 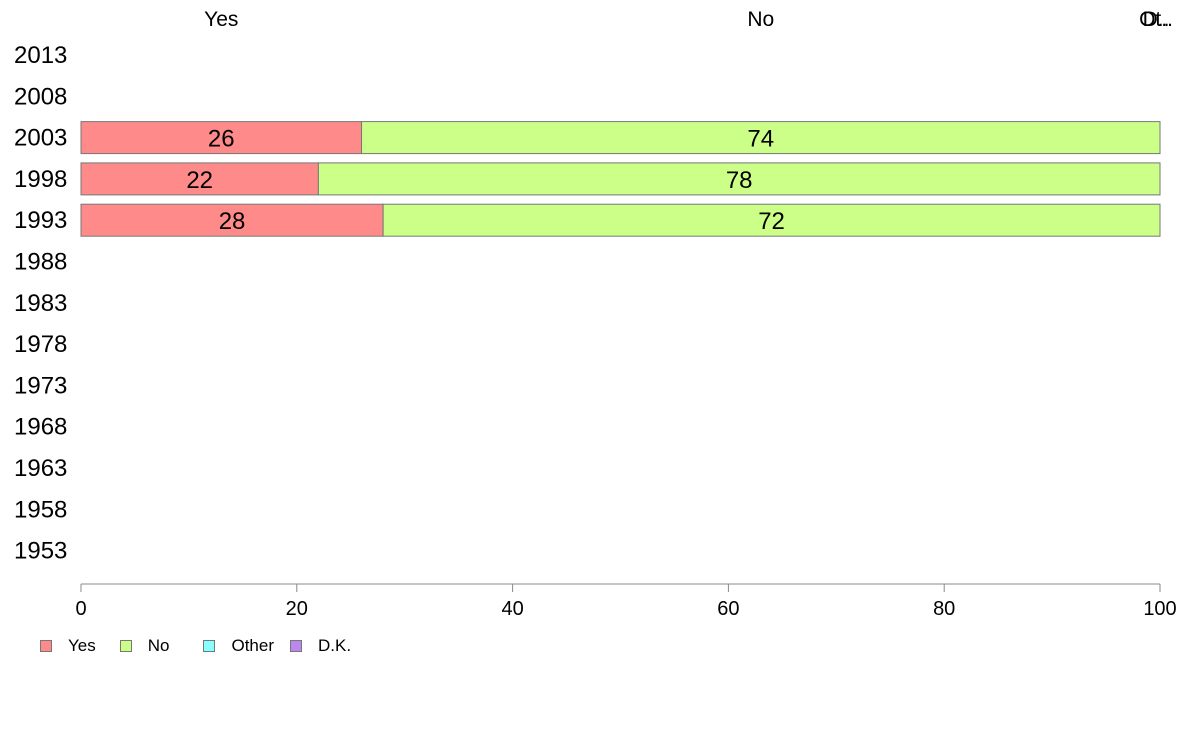 I want to click on x-tick-label: 60, so click(x=728, y=609).